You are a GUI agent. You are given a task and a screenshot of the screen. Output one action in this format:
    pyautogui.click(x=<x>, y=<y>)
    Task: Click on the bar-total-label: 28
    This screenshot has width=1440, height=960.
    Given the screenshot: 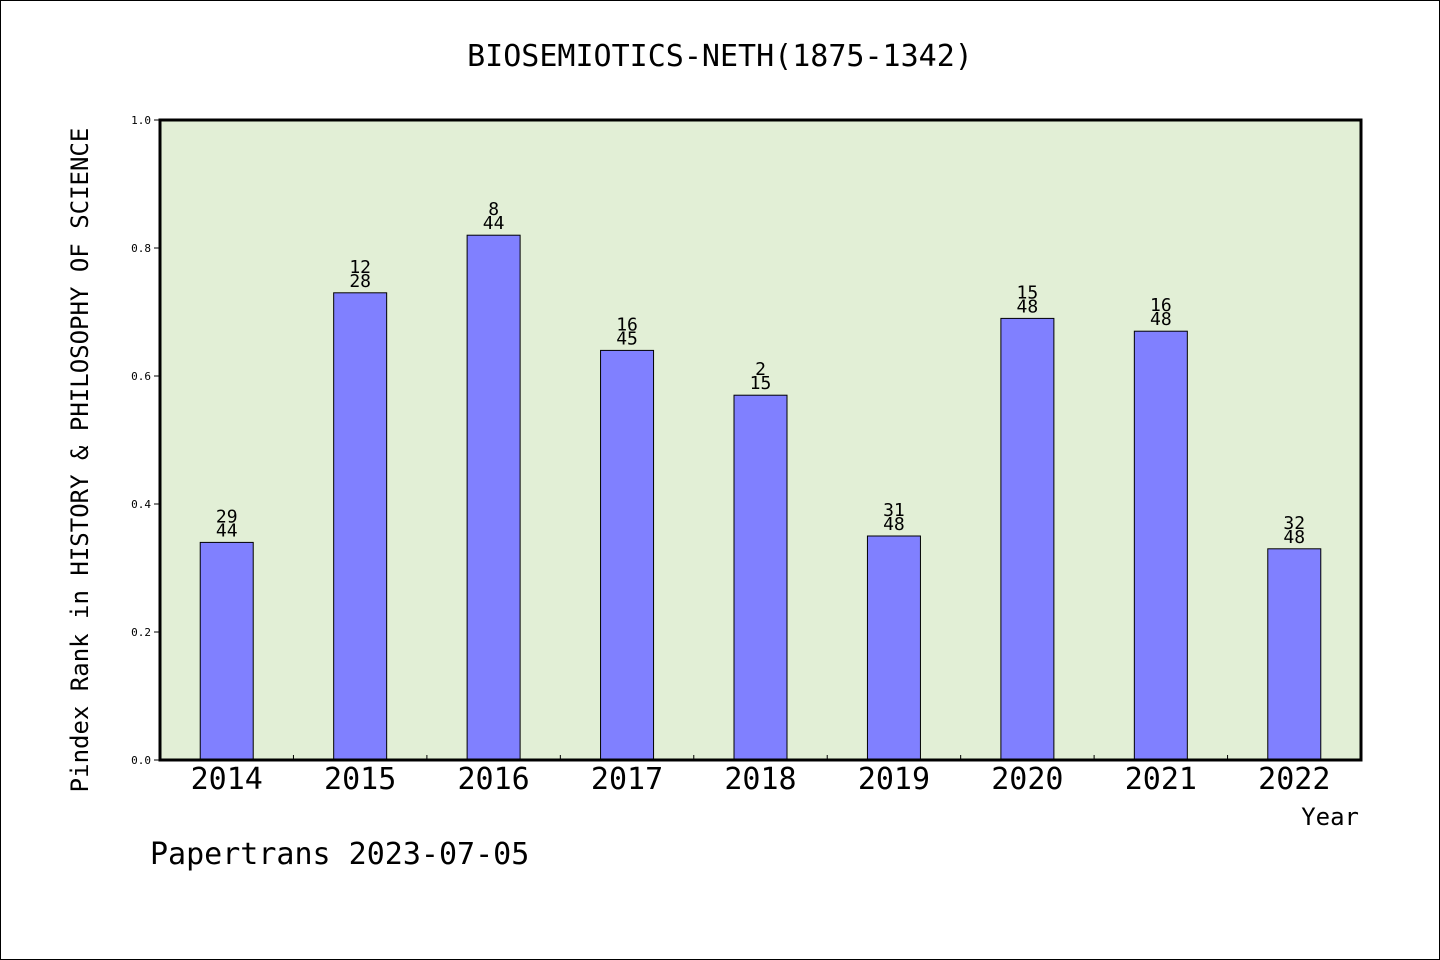 What is the action you would take?
    pyautogui.click(x=360, y=281)
    